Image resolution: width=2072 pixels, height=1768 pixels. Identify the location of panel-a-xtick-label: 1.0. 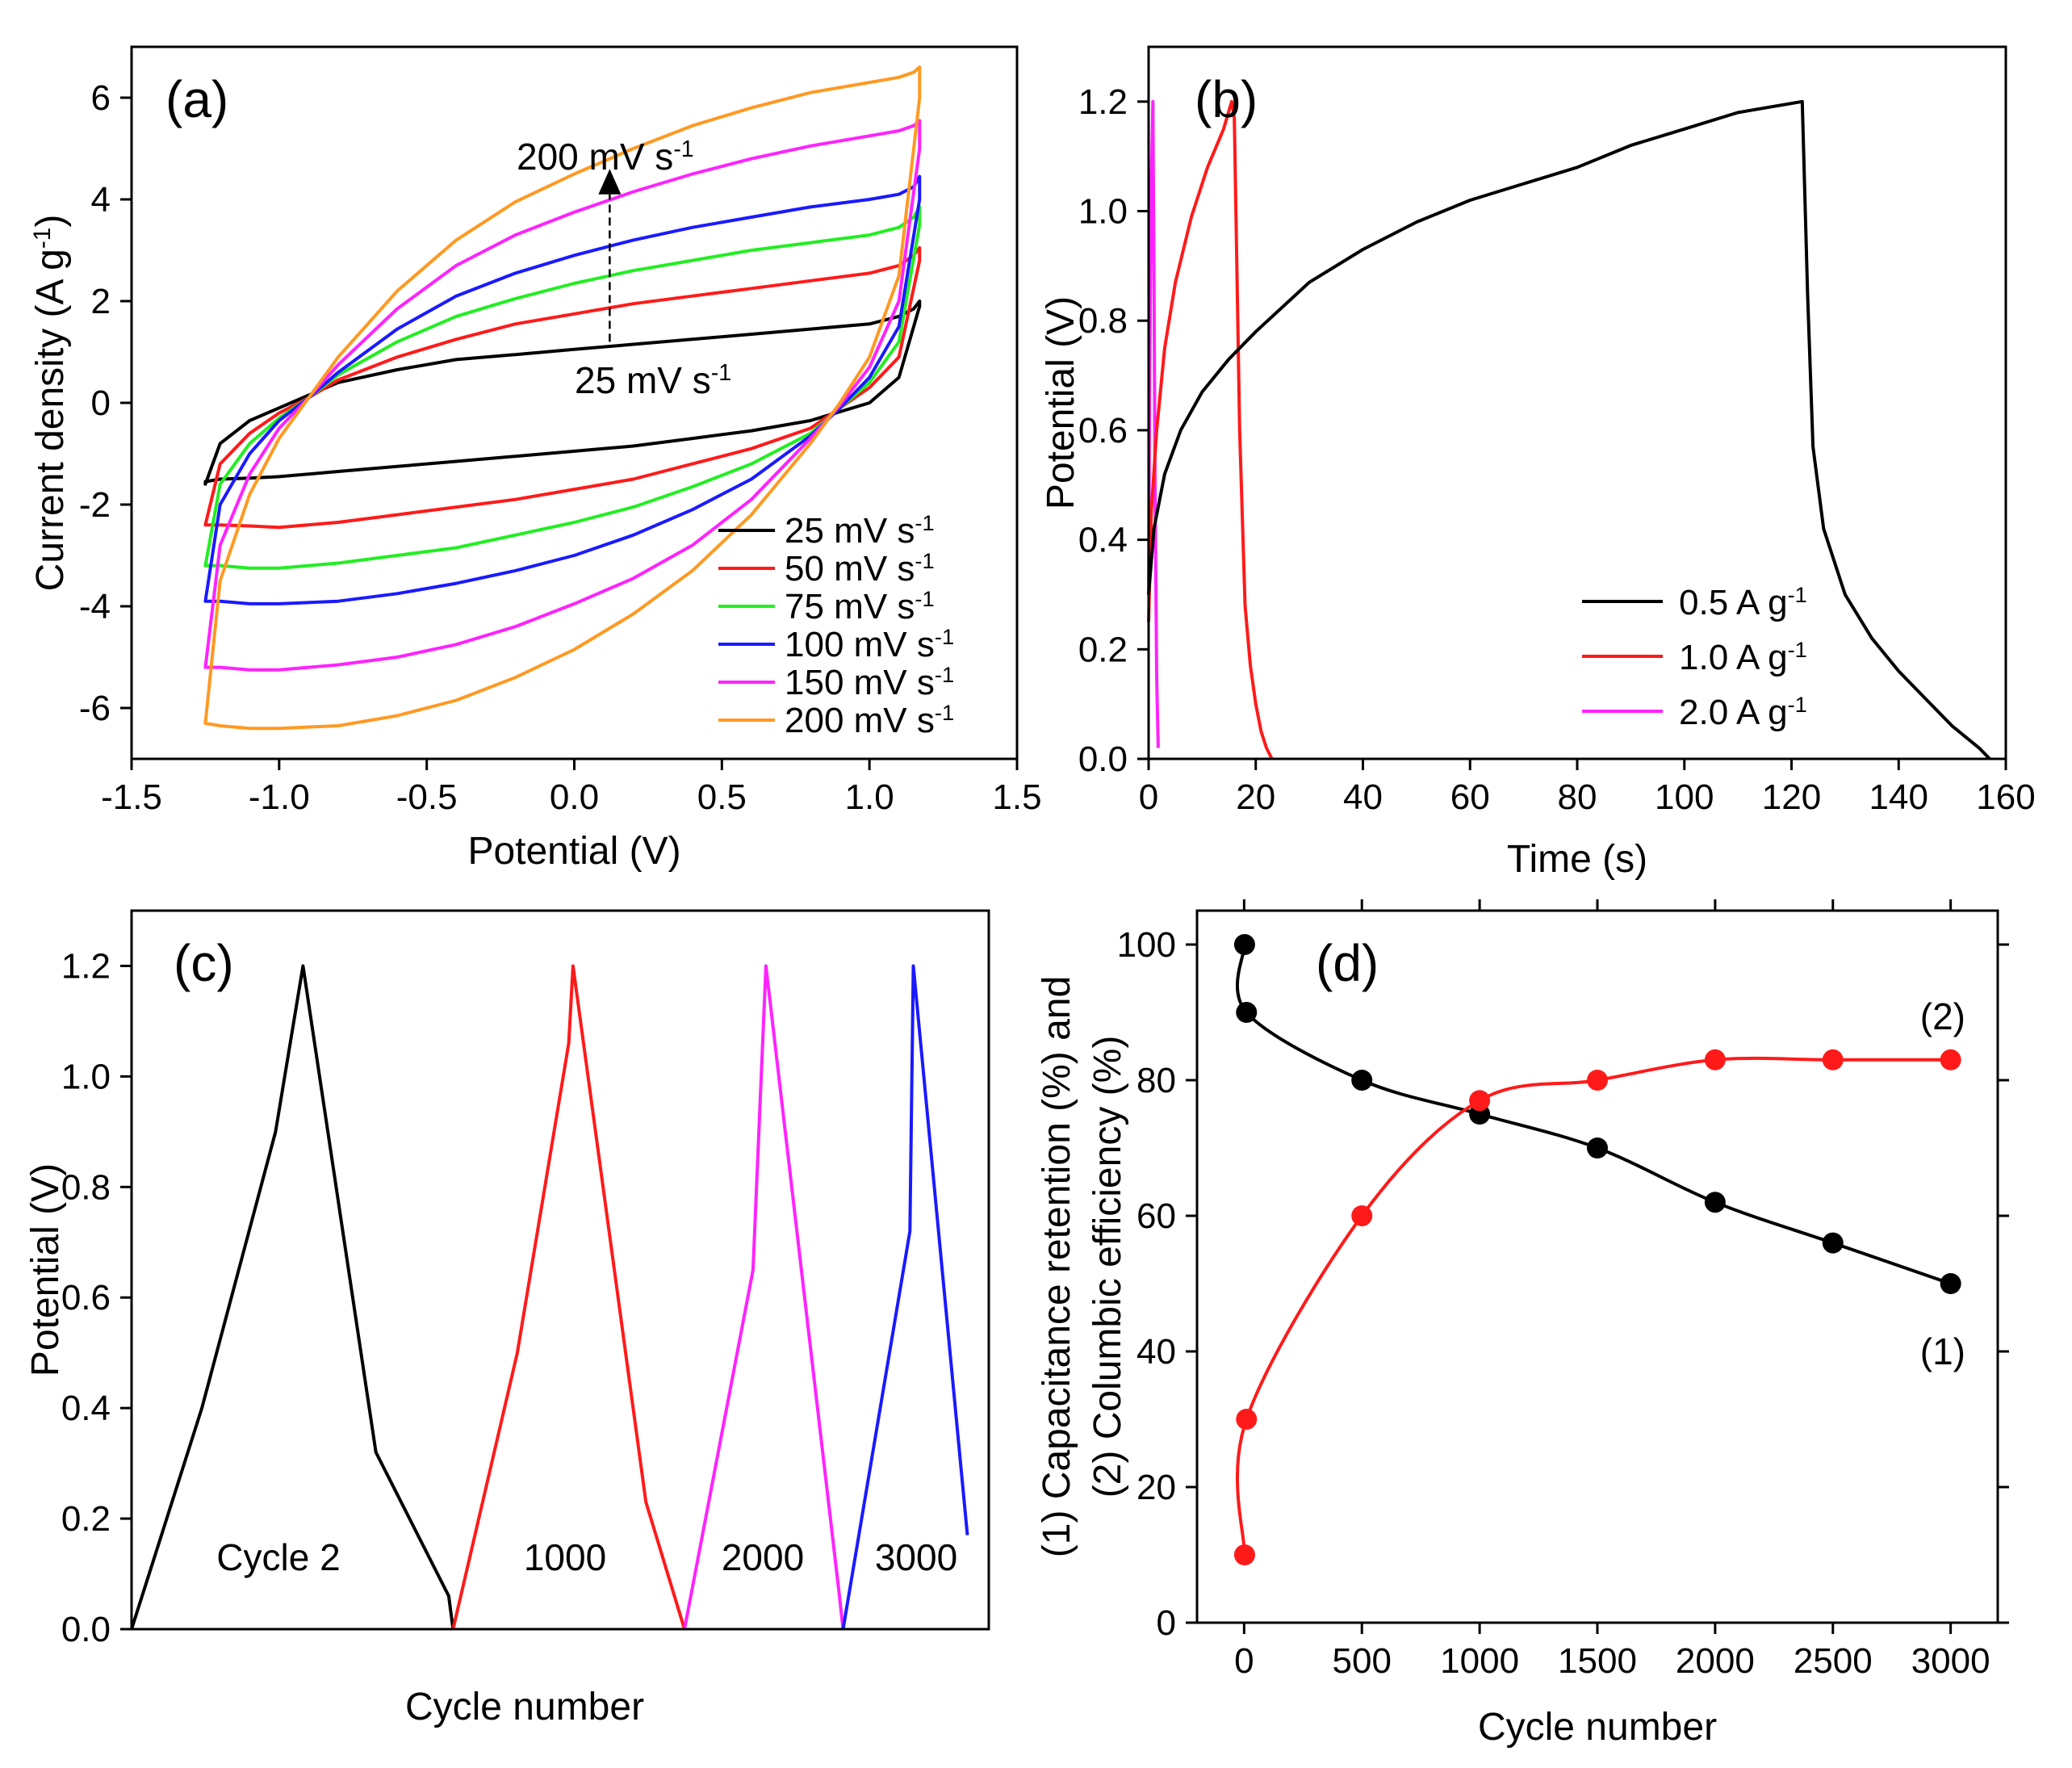
(870, 797).